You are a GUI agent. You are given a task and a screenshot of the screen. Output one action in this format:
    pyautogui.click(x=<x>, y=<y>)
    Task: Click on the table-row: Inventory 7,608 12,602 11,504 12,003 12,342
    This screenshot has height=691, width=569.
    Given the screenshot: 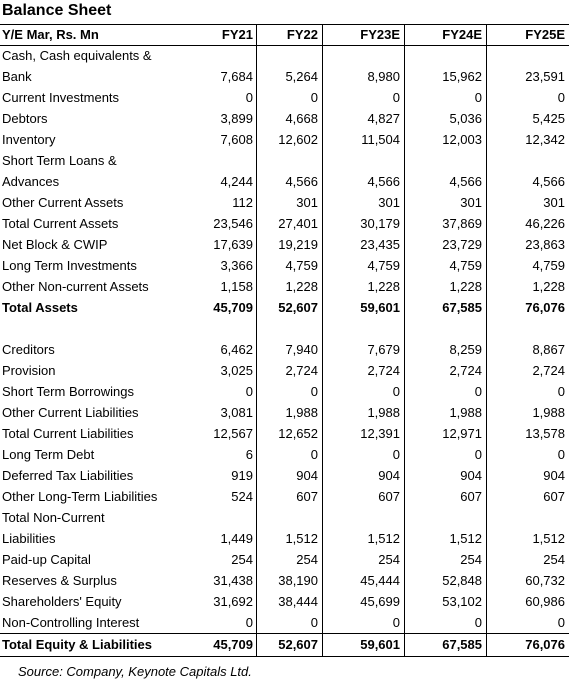 What is the action you would take?
    pyautogui.click(x=284, y=139)
    